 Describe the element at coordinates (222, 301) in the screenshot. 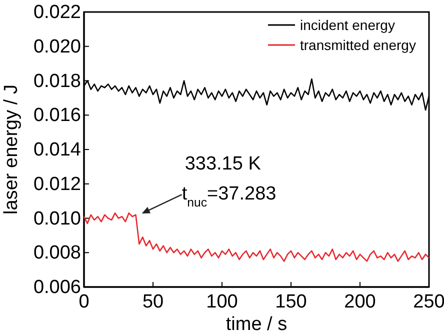

I see `x-tick-label: 100` at that location.